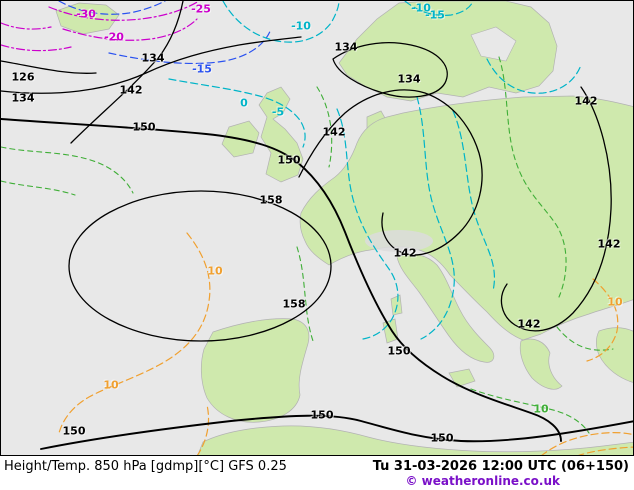 This screenshot has width=634, height=490. What do you see at coordinates (500, 466) in the screenshot?
I see `valid-time: Tu 31-03-2026 12:00 UTC (06+150)` at bounding box center [500, 466].